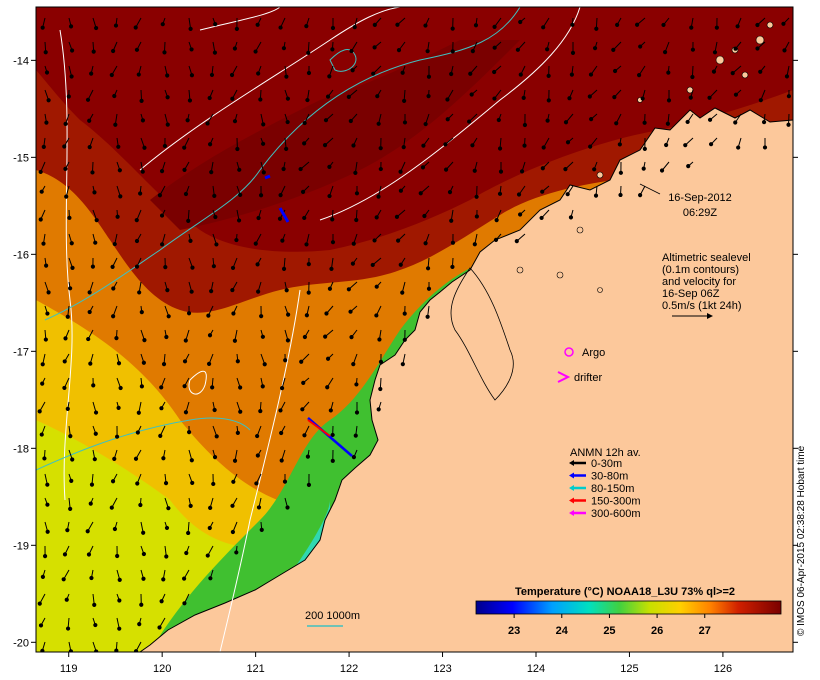 The width and height of the screenshot is (820, 680). What do you see at coordinates (564, 377) in the screenshot?
I see `drifter-icon` at bounding box center [564, 377].